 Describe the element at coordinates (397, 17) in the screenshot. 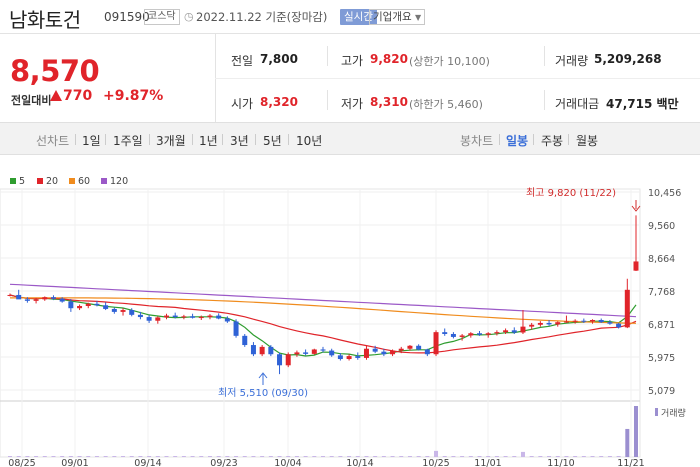

I see `company-info-dropdown: 기업개요 ▼` at that location.